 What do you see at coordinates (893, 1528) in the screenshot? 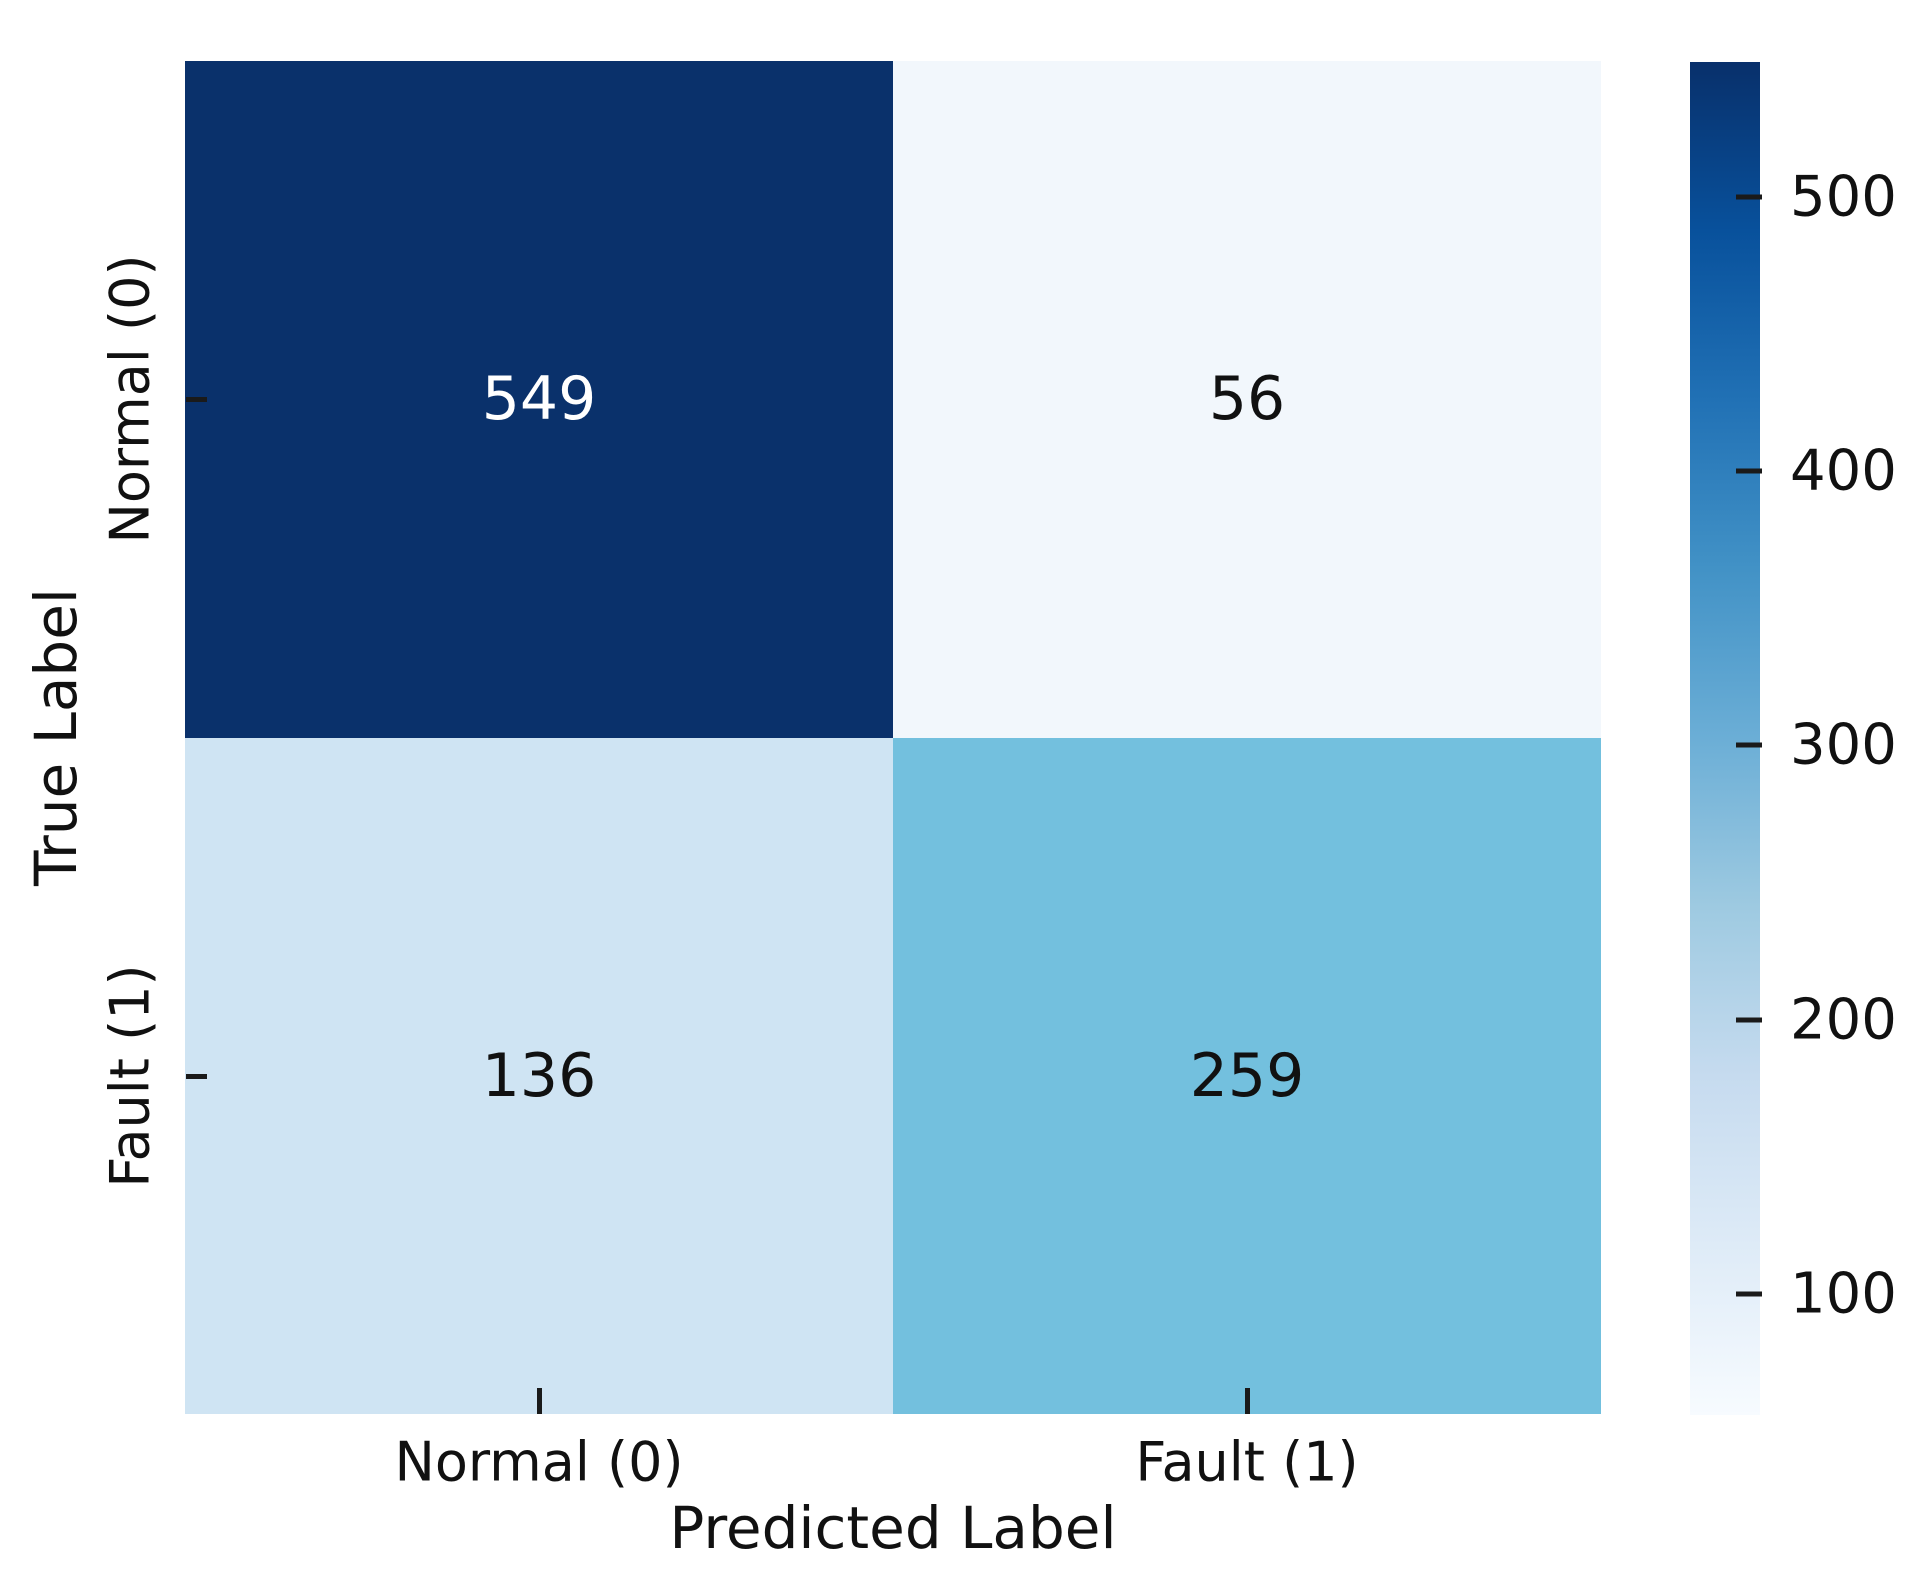
I see `x-axis-title: Predicted Label` at bounding box center [893, 1528].